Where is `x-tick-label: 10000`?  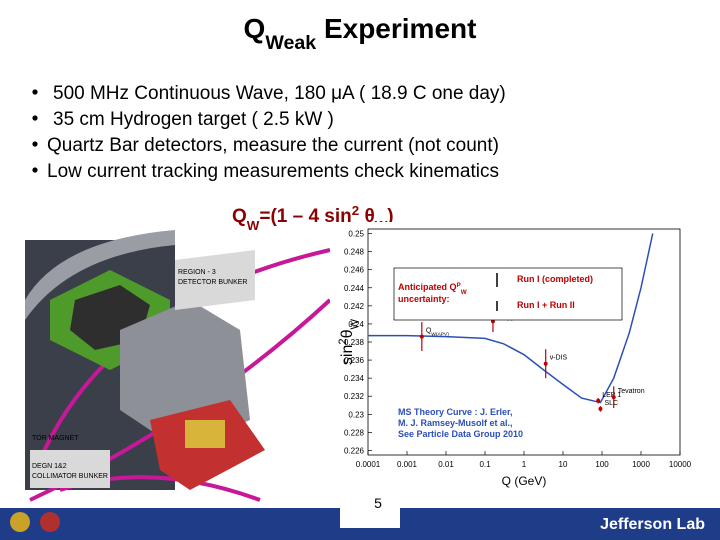 x-tick-label: 10000 is located at coordinates (680, 464).